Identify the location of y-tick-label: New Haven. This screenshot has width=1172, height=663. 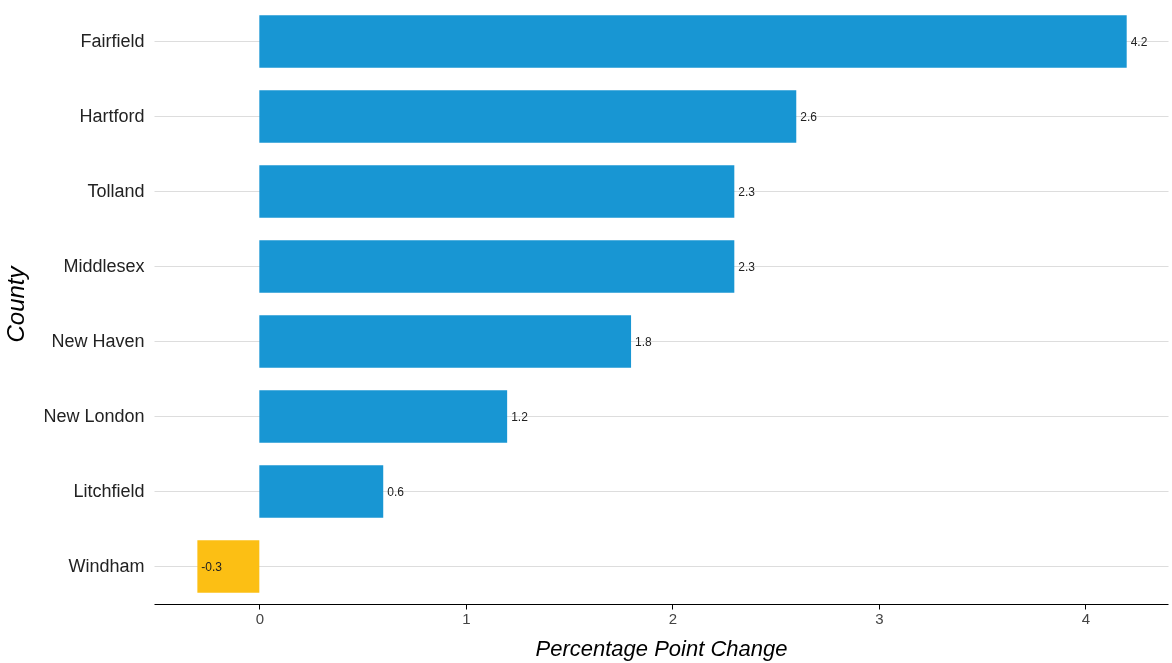
(98, 340).